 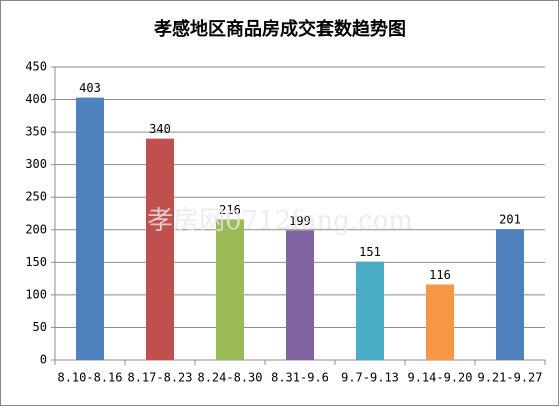 What do you see at coordinates (36, 132) in the screenshot?
I see `y-tick-label: 350` at bounding box center [36, 132].